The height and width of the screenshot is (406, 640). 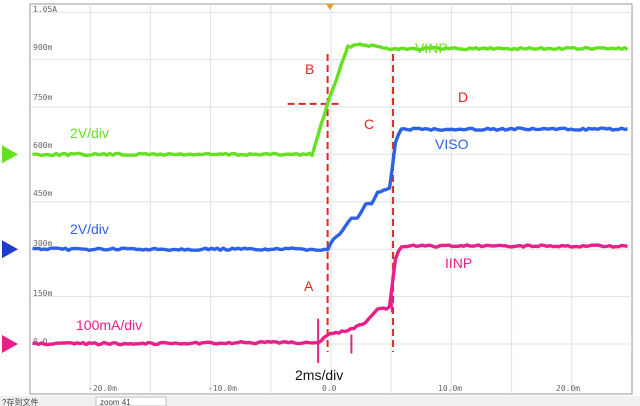 I want to click on label-iinp: IINP, so click(x=458, y=263).